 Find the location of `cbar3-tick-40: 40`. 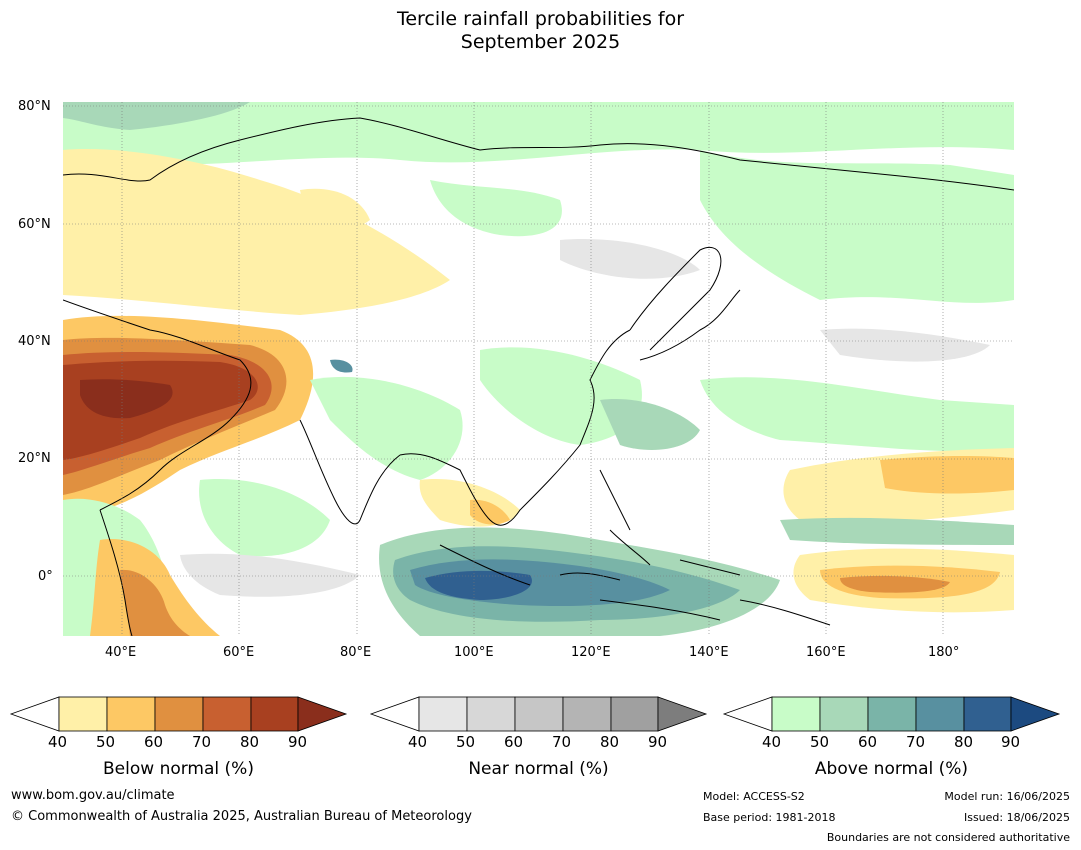

cbar3-tick-40: 40 is located at coordinates (772, 742).